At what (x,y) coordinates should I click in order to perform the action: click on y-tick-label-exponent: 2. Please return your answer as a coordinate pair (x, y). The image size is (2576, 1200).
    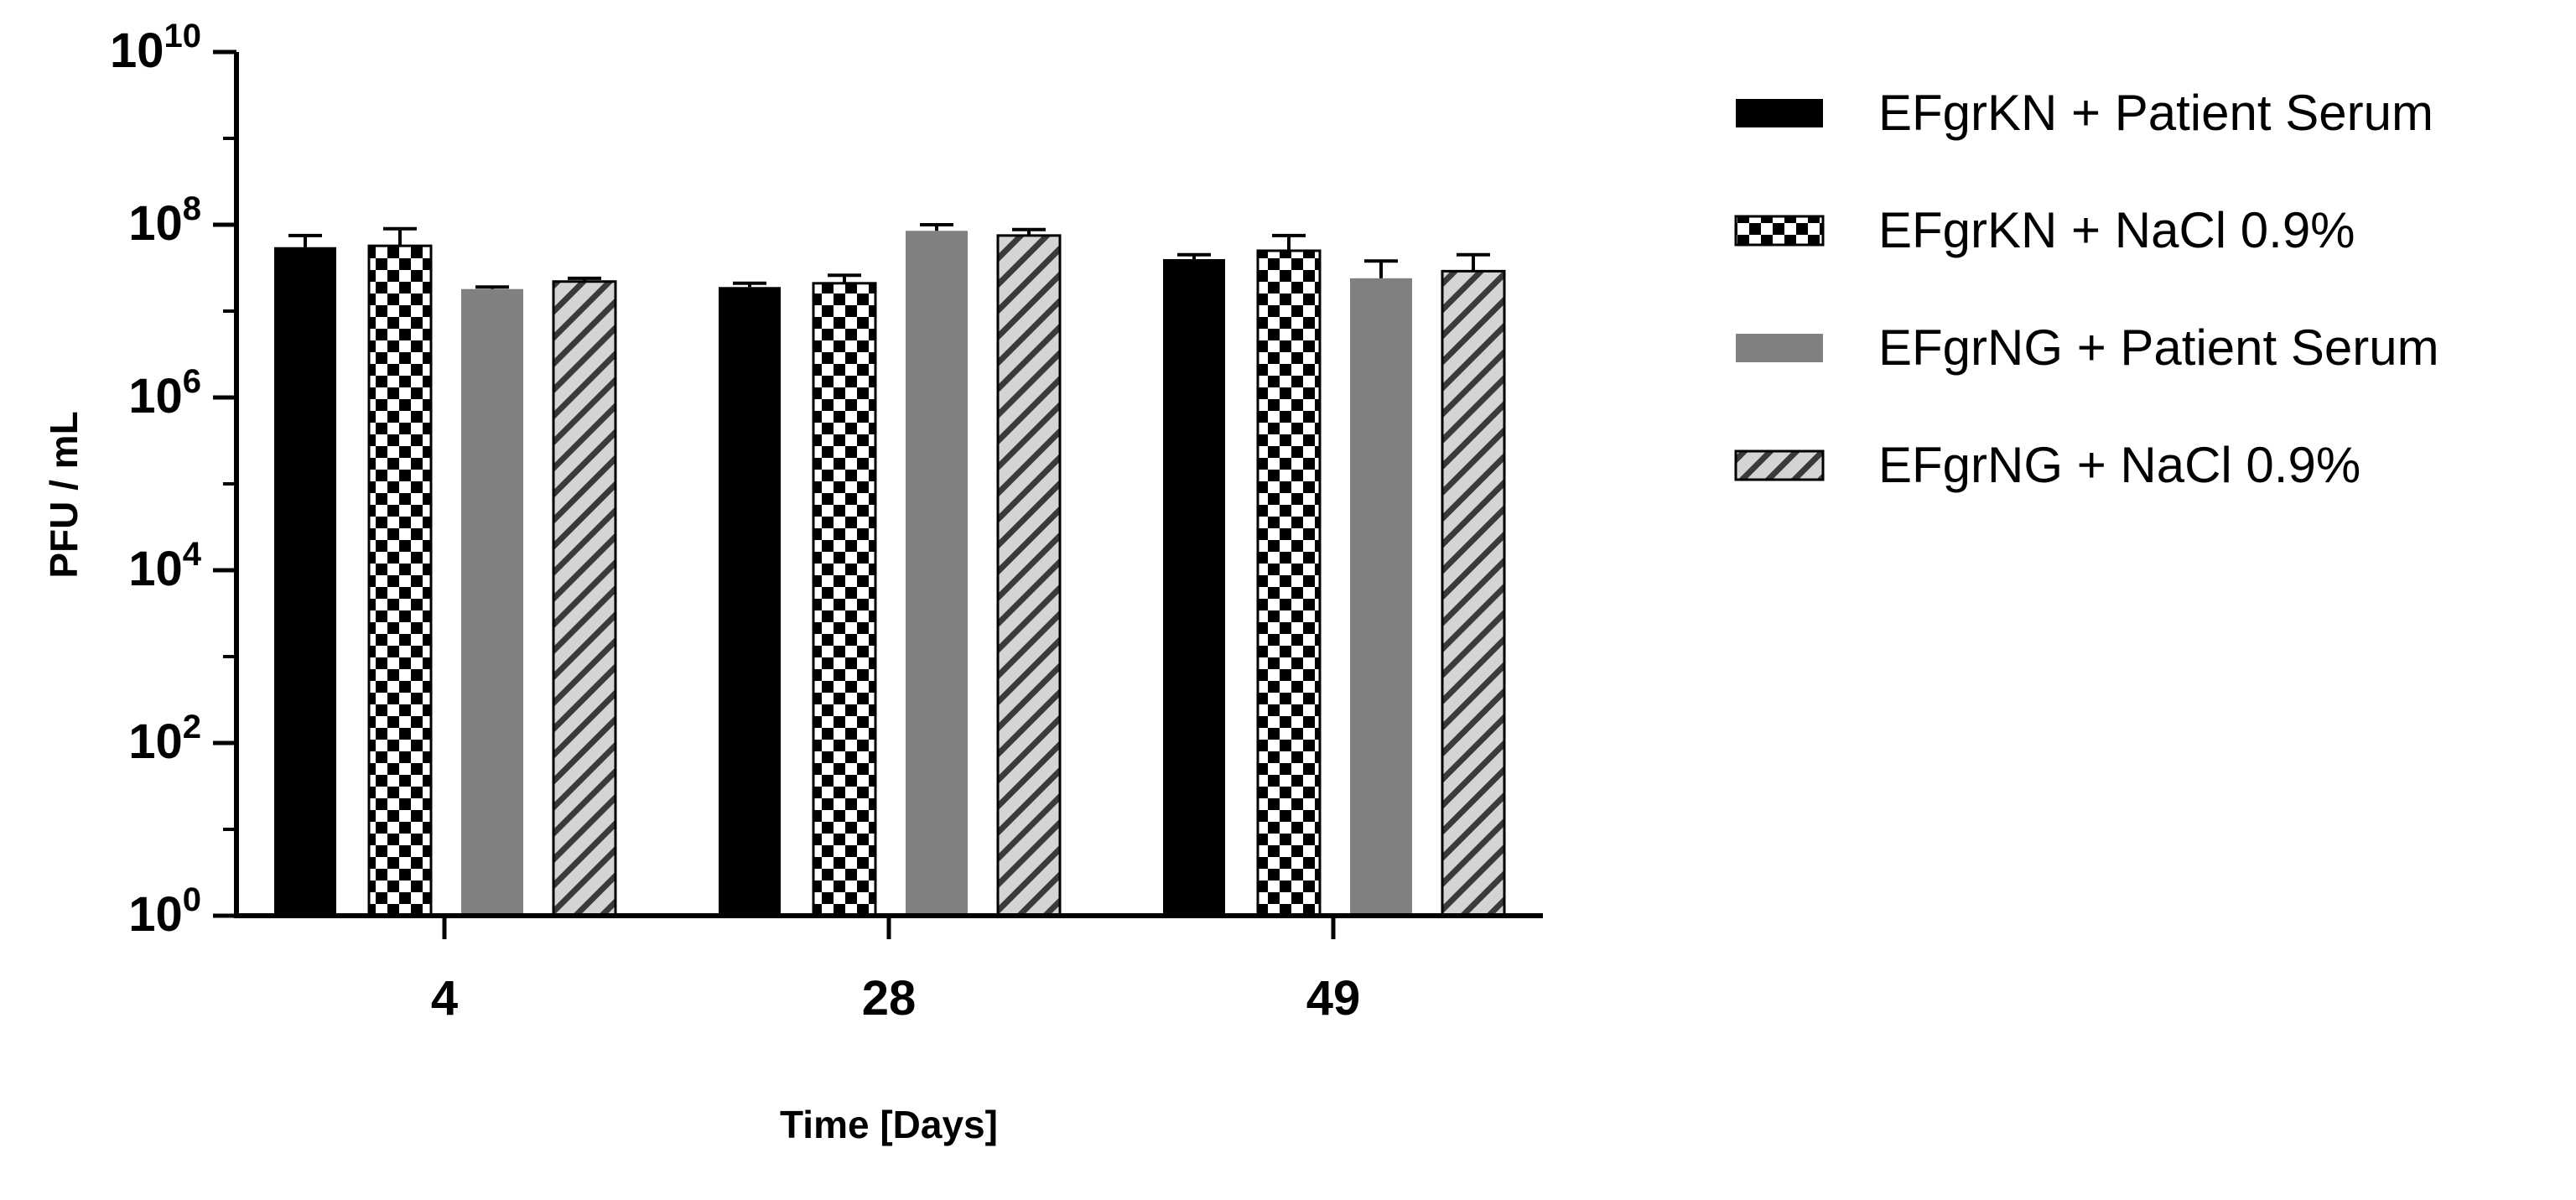
    Looking at the image, I should click on (192, 727).